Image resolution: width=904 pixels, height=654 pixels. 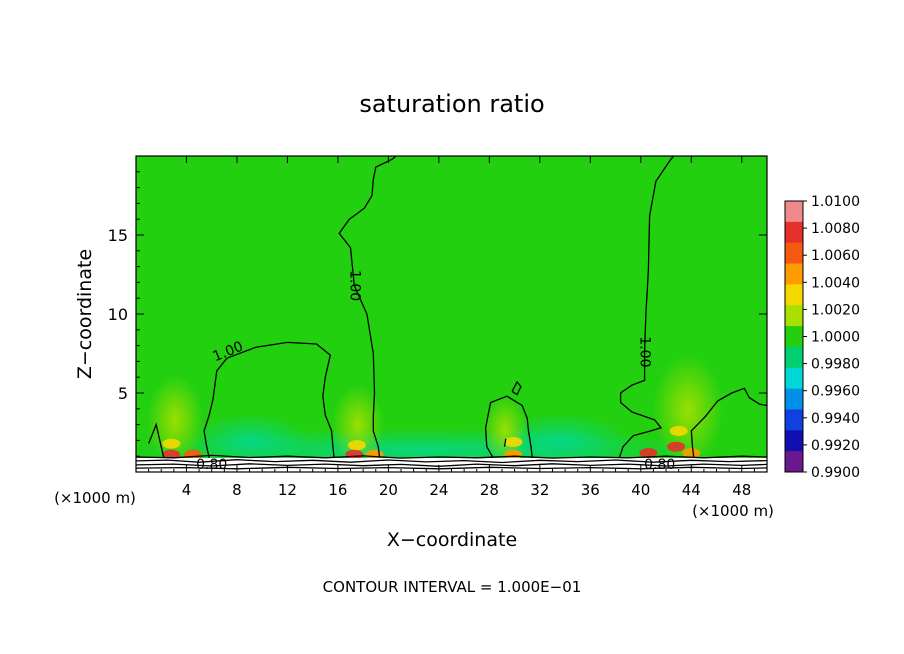 I want to click on contour-line-1.00-right, so click(x=728, y=422).